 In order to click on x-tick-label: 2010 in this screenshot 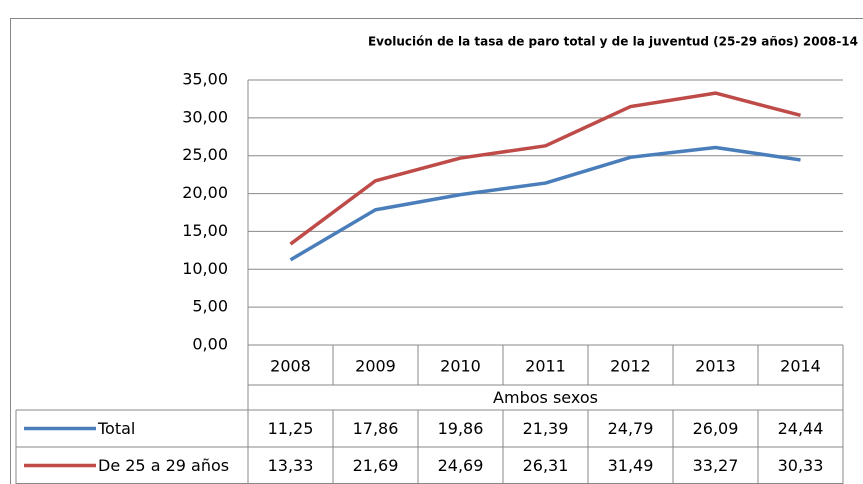, I will do `click(460, 366)`.